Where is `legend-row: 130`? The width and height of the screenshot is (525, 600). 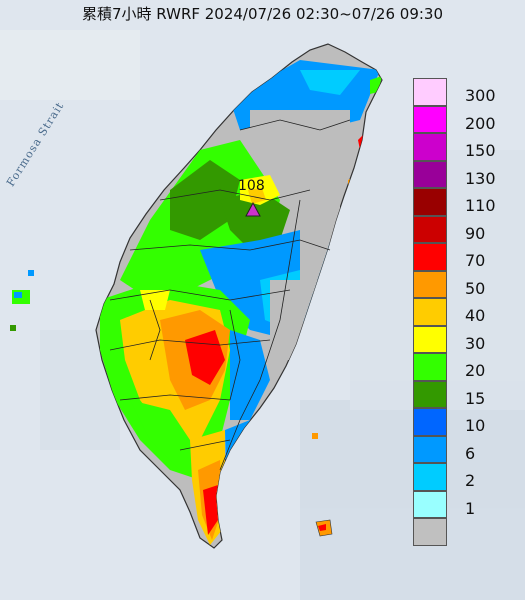
legend-row: 130 is located at coordinates (461, 174).